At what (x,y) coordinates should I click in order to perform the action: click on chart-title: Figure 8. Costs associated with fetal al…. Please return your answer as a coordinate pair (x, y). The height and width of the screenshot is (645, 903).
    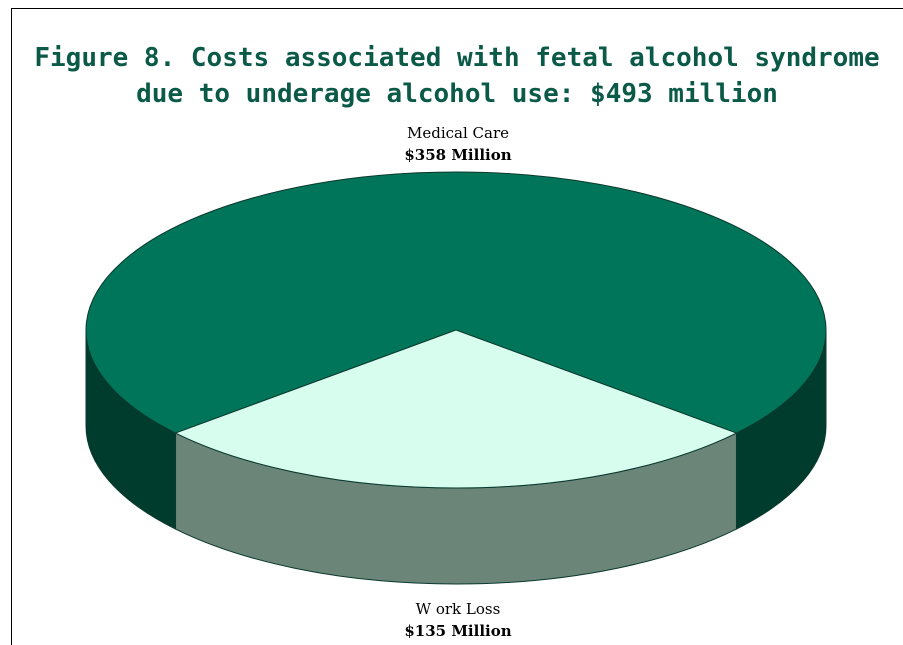
    Looking at the image, I should click on (457, 76).